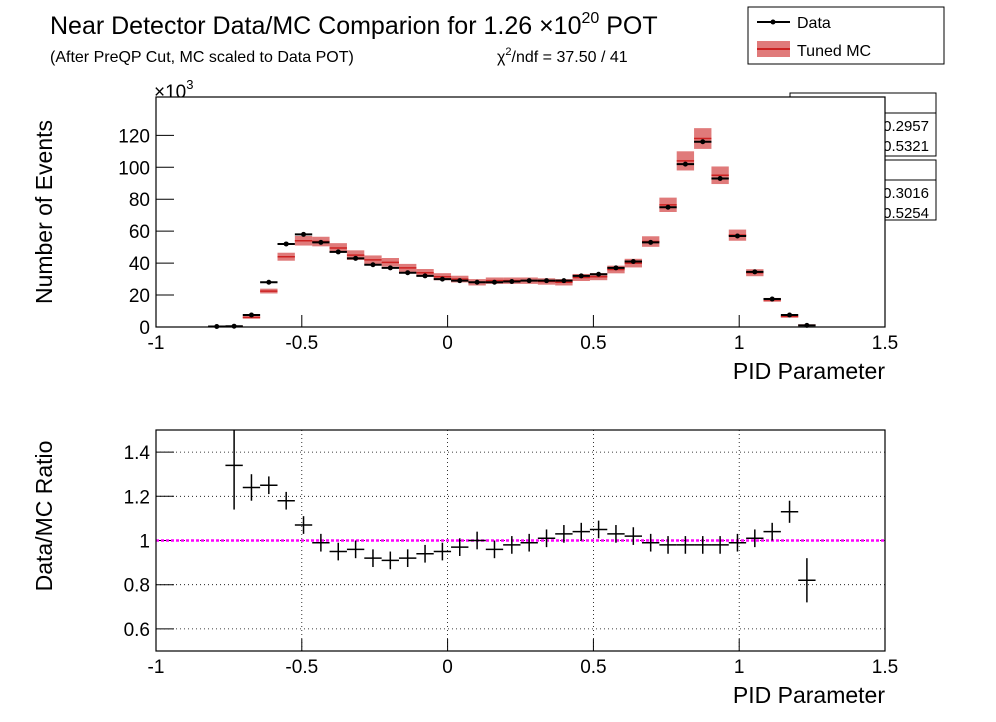 The image size is (996, 722). What do you see at coordinates (906, 126) in the screenshot?
I see `stats-value: 0.2957` at bounding box center [906, 126].